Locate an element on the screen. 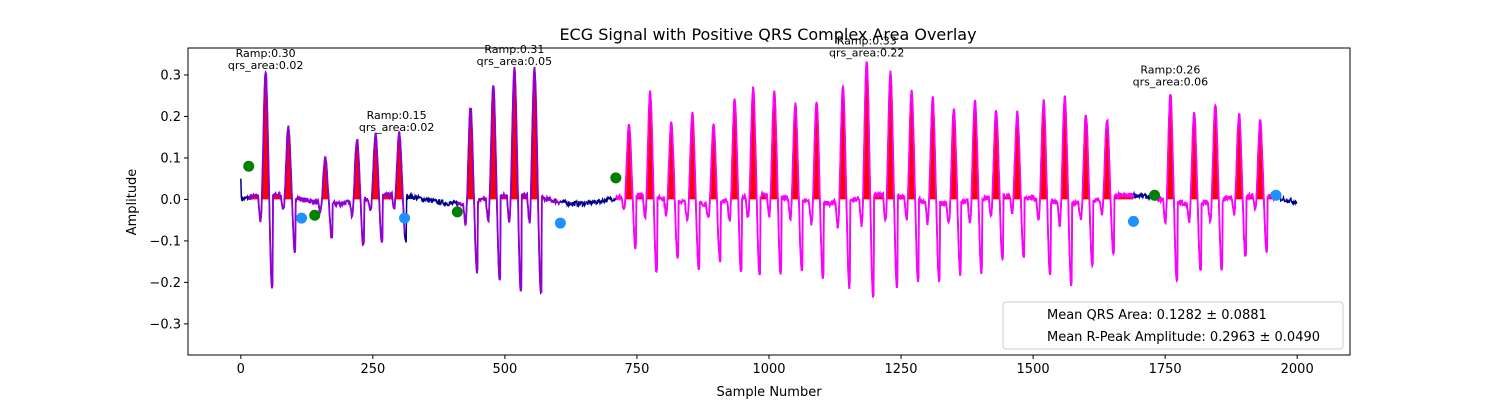 The width and height of the screenshot is (1500, 400). y-axis-label: Amplitude is located at coordinates (132, 202).